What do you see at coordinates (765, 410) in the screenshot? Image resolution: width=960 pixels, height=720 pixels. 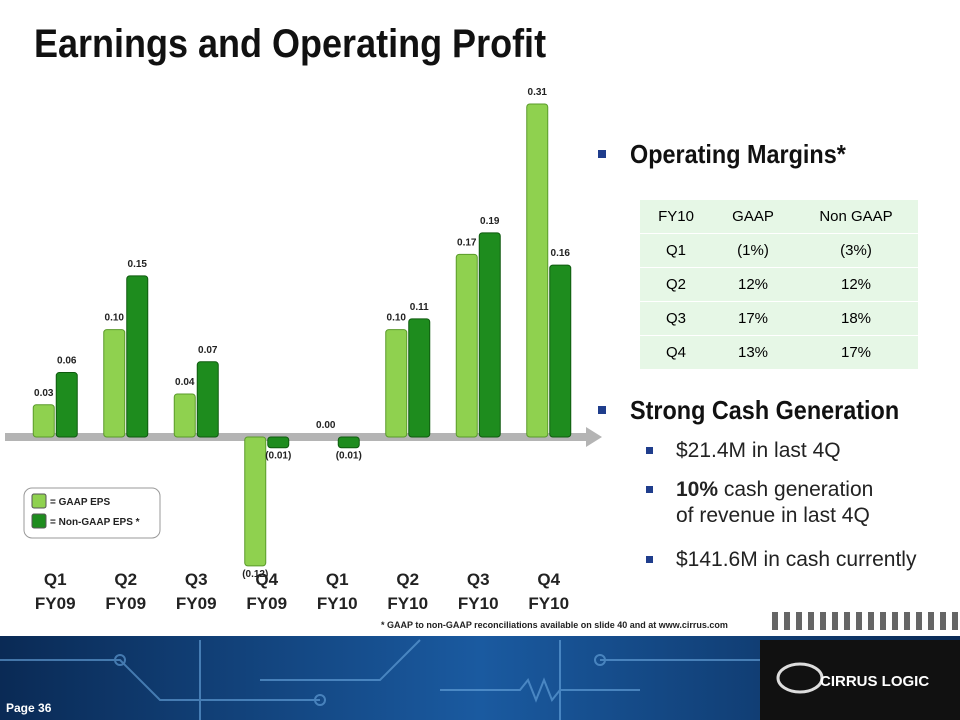 I see `heading: Strong Cash Generation` at bounding box center [765, 410].